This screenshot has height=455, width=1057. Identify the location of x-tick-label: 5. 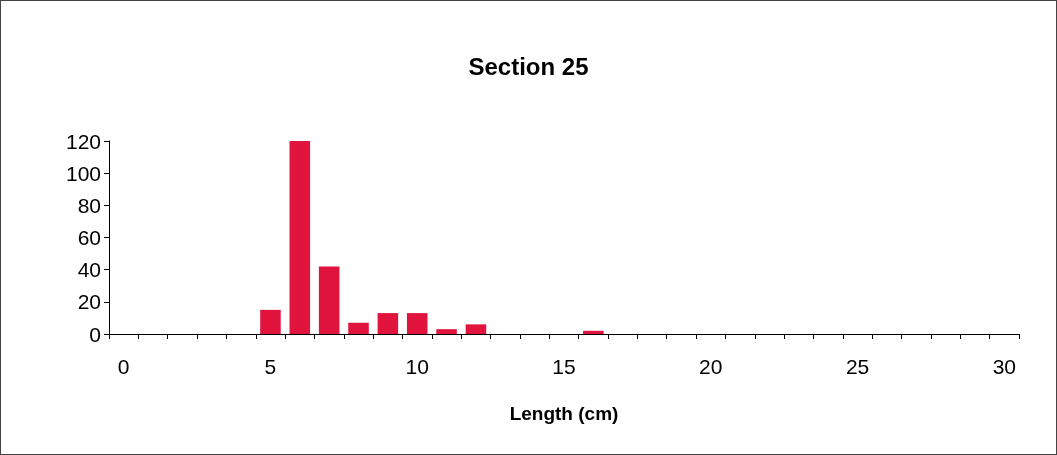
(270, 366).